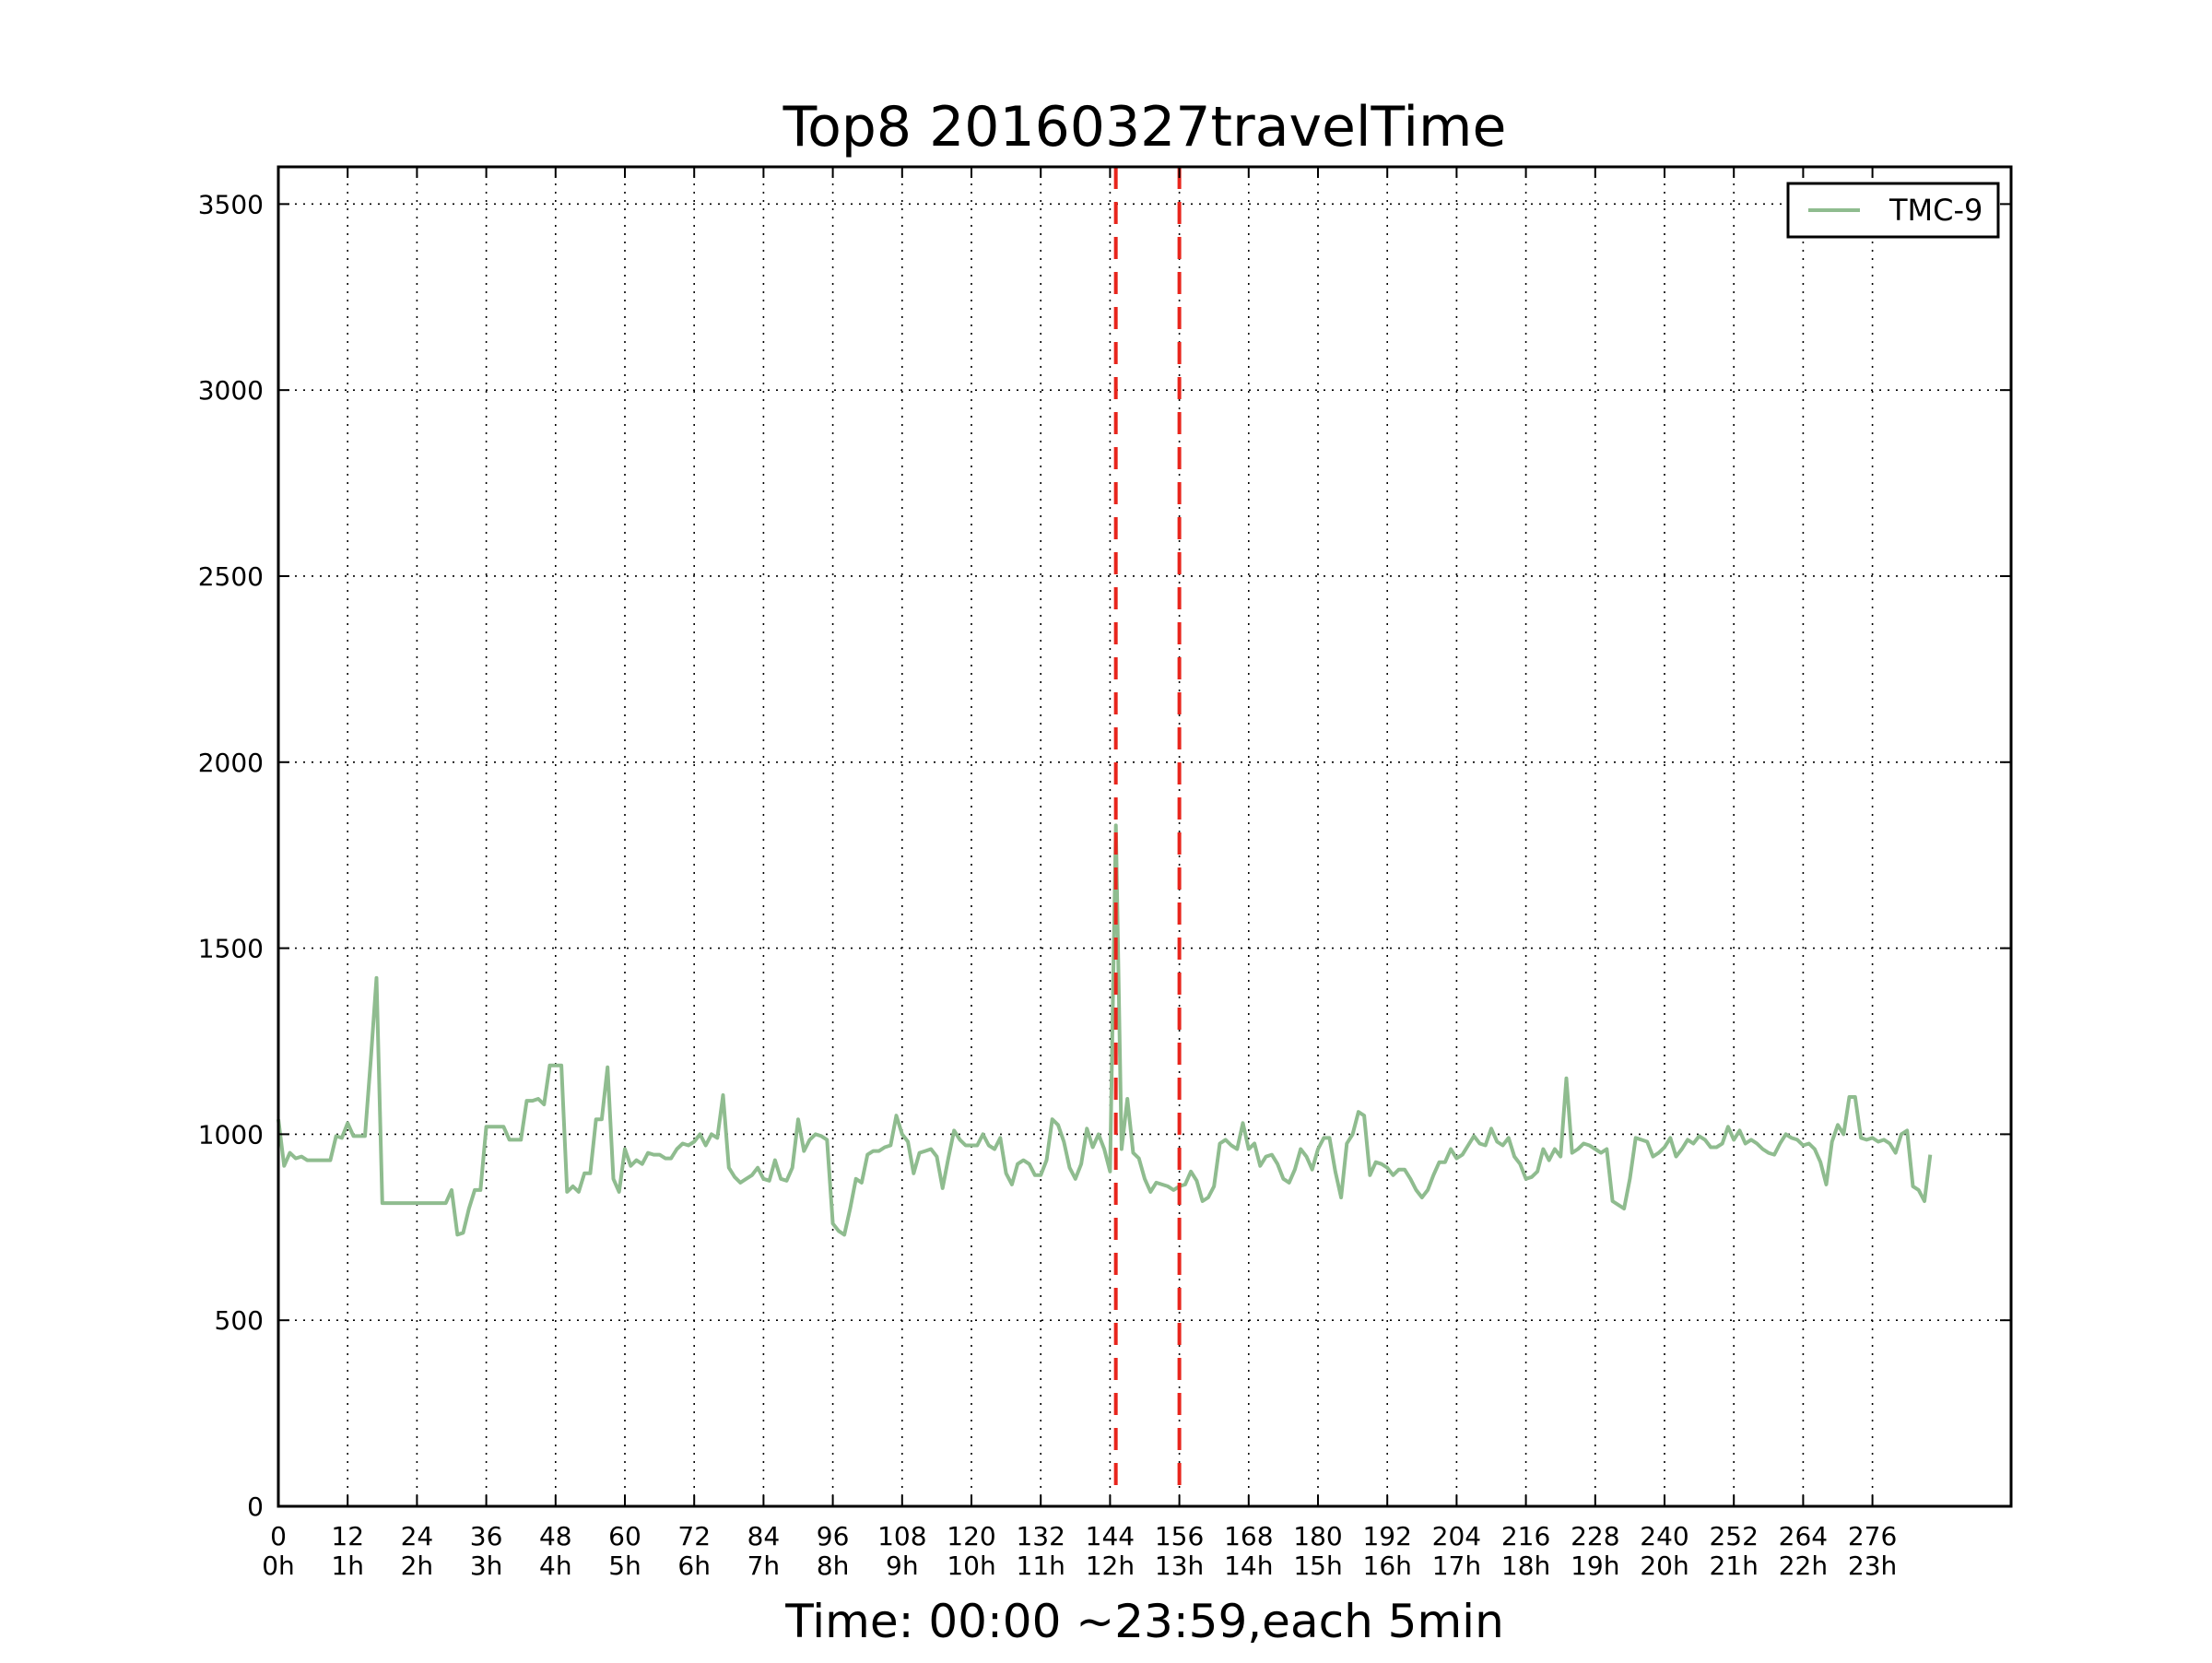 Image resolution: width=2212 pixels, height=1663 pixels. What do you see at coordinates (901, 1551) in the screenshot?
I see `x-tick-label: 108 9h` at bounding box center [901, 1551].